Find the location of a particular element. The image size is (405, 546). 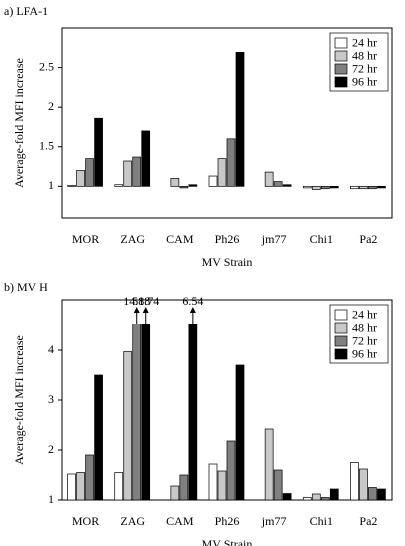

y-tick-label: 1.5 is located at coordinates (46, 146).